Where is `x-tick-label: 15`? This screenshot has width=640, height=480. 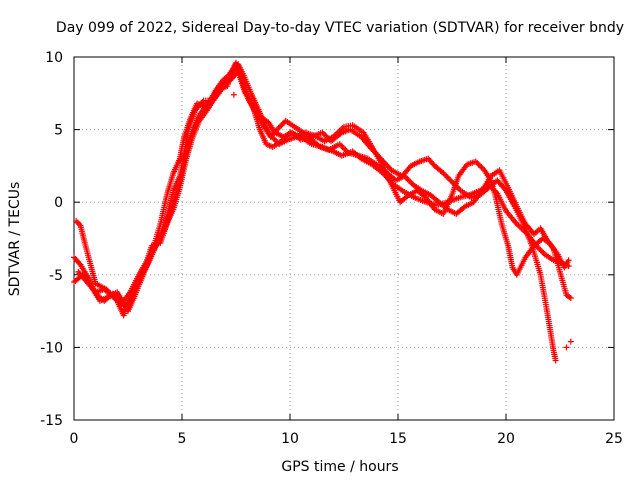 x-tick-label: 15 is located at coordinates (398, 439).